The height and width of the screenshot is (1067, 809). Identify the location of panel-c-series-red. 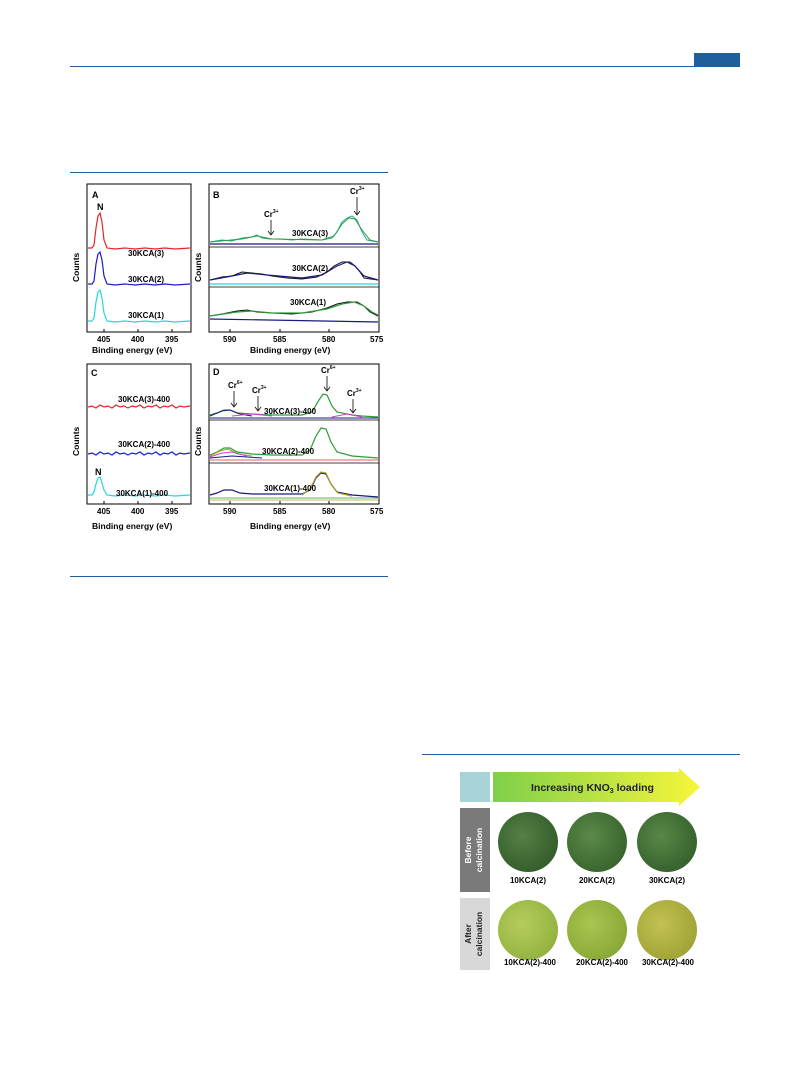
(139, 406).